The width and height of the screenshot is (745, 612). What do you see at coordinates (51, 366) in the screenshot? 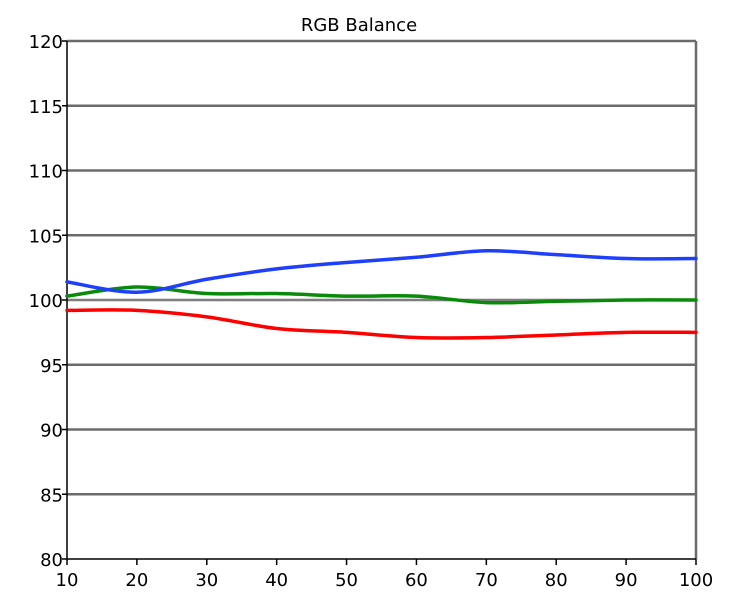
I see `y-tick-label: 95` at bounding box center [51, 366].